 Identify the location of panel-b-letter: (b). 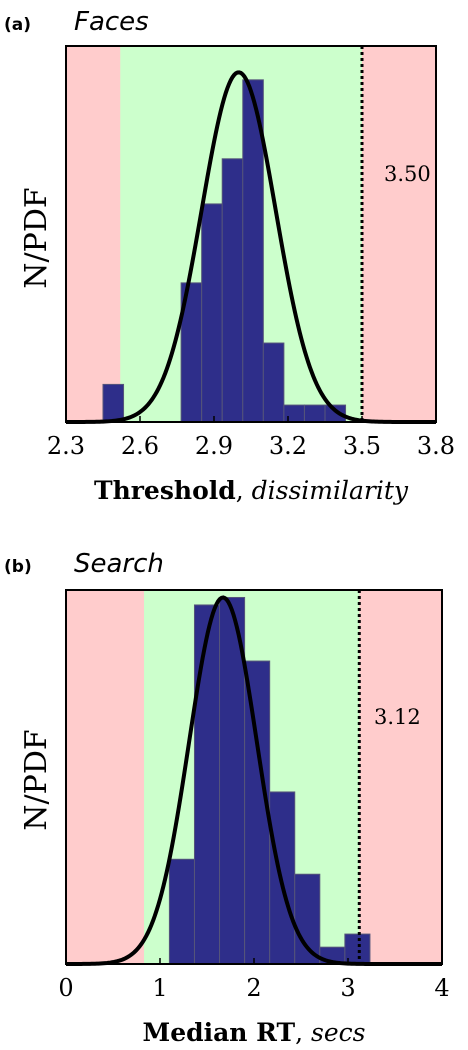
(18, 567).